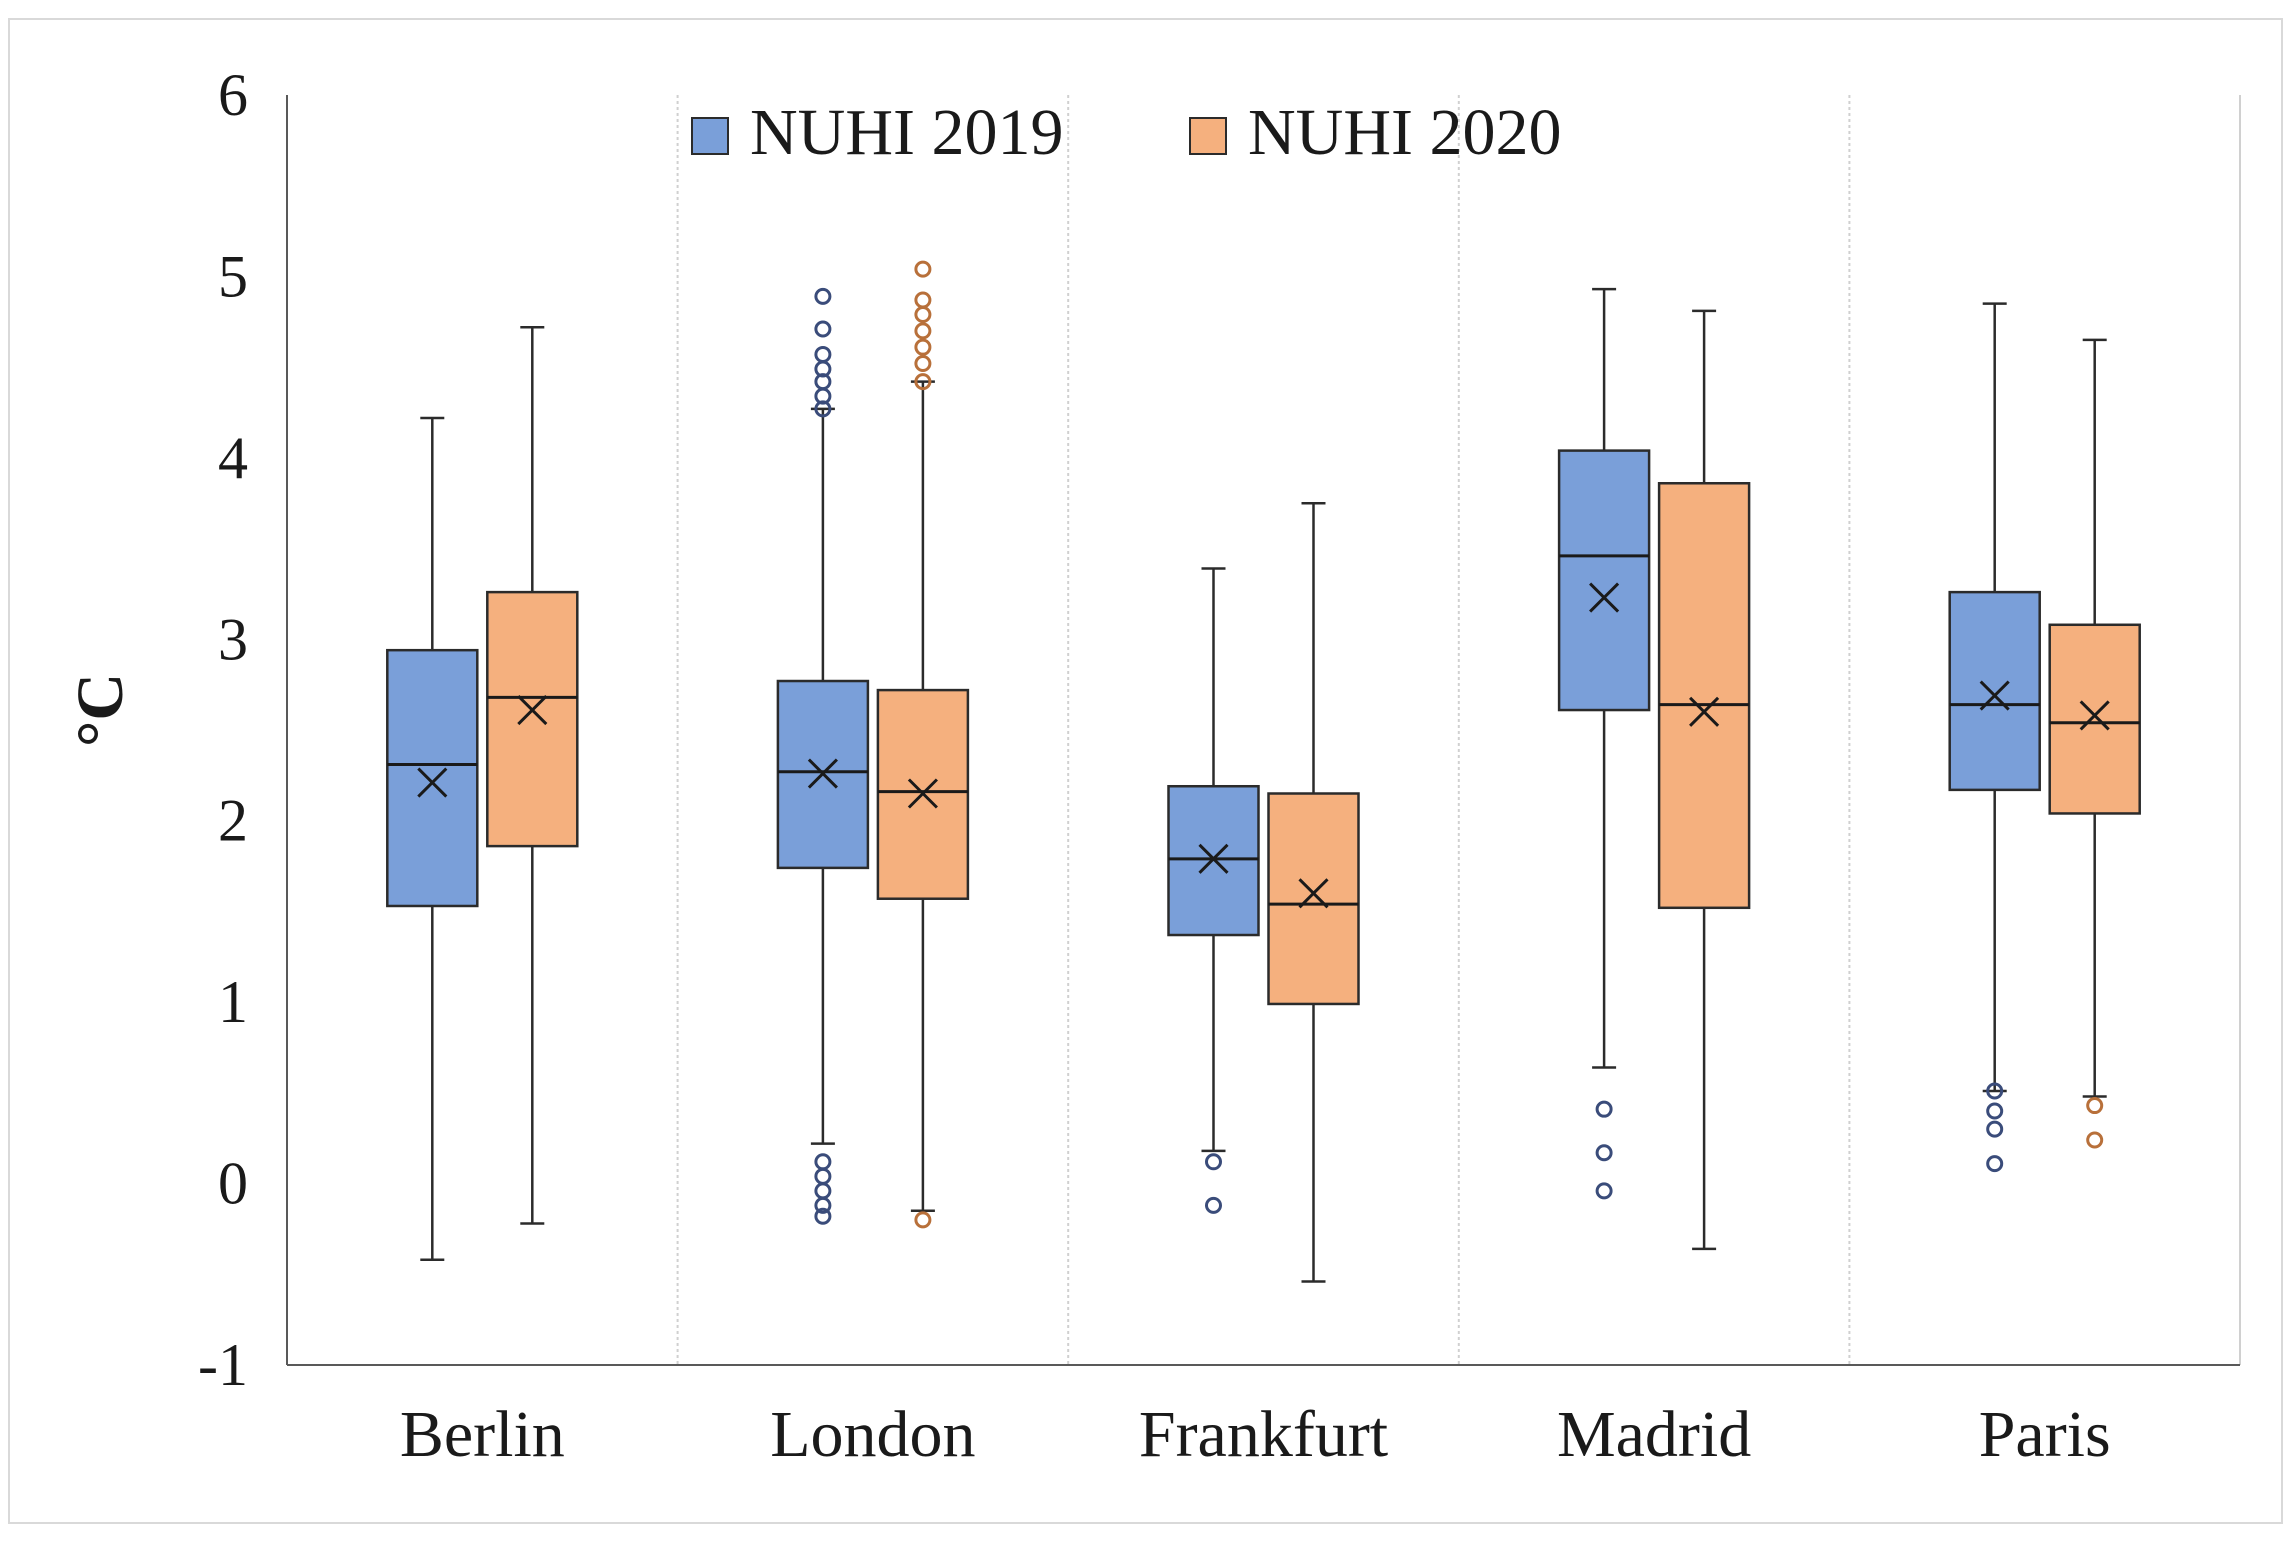  I want to click on y-tick-label: 4, so click(233, 458).